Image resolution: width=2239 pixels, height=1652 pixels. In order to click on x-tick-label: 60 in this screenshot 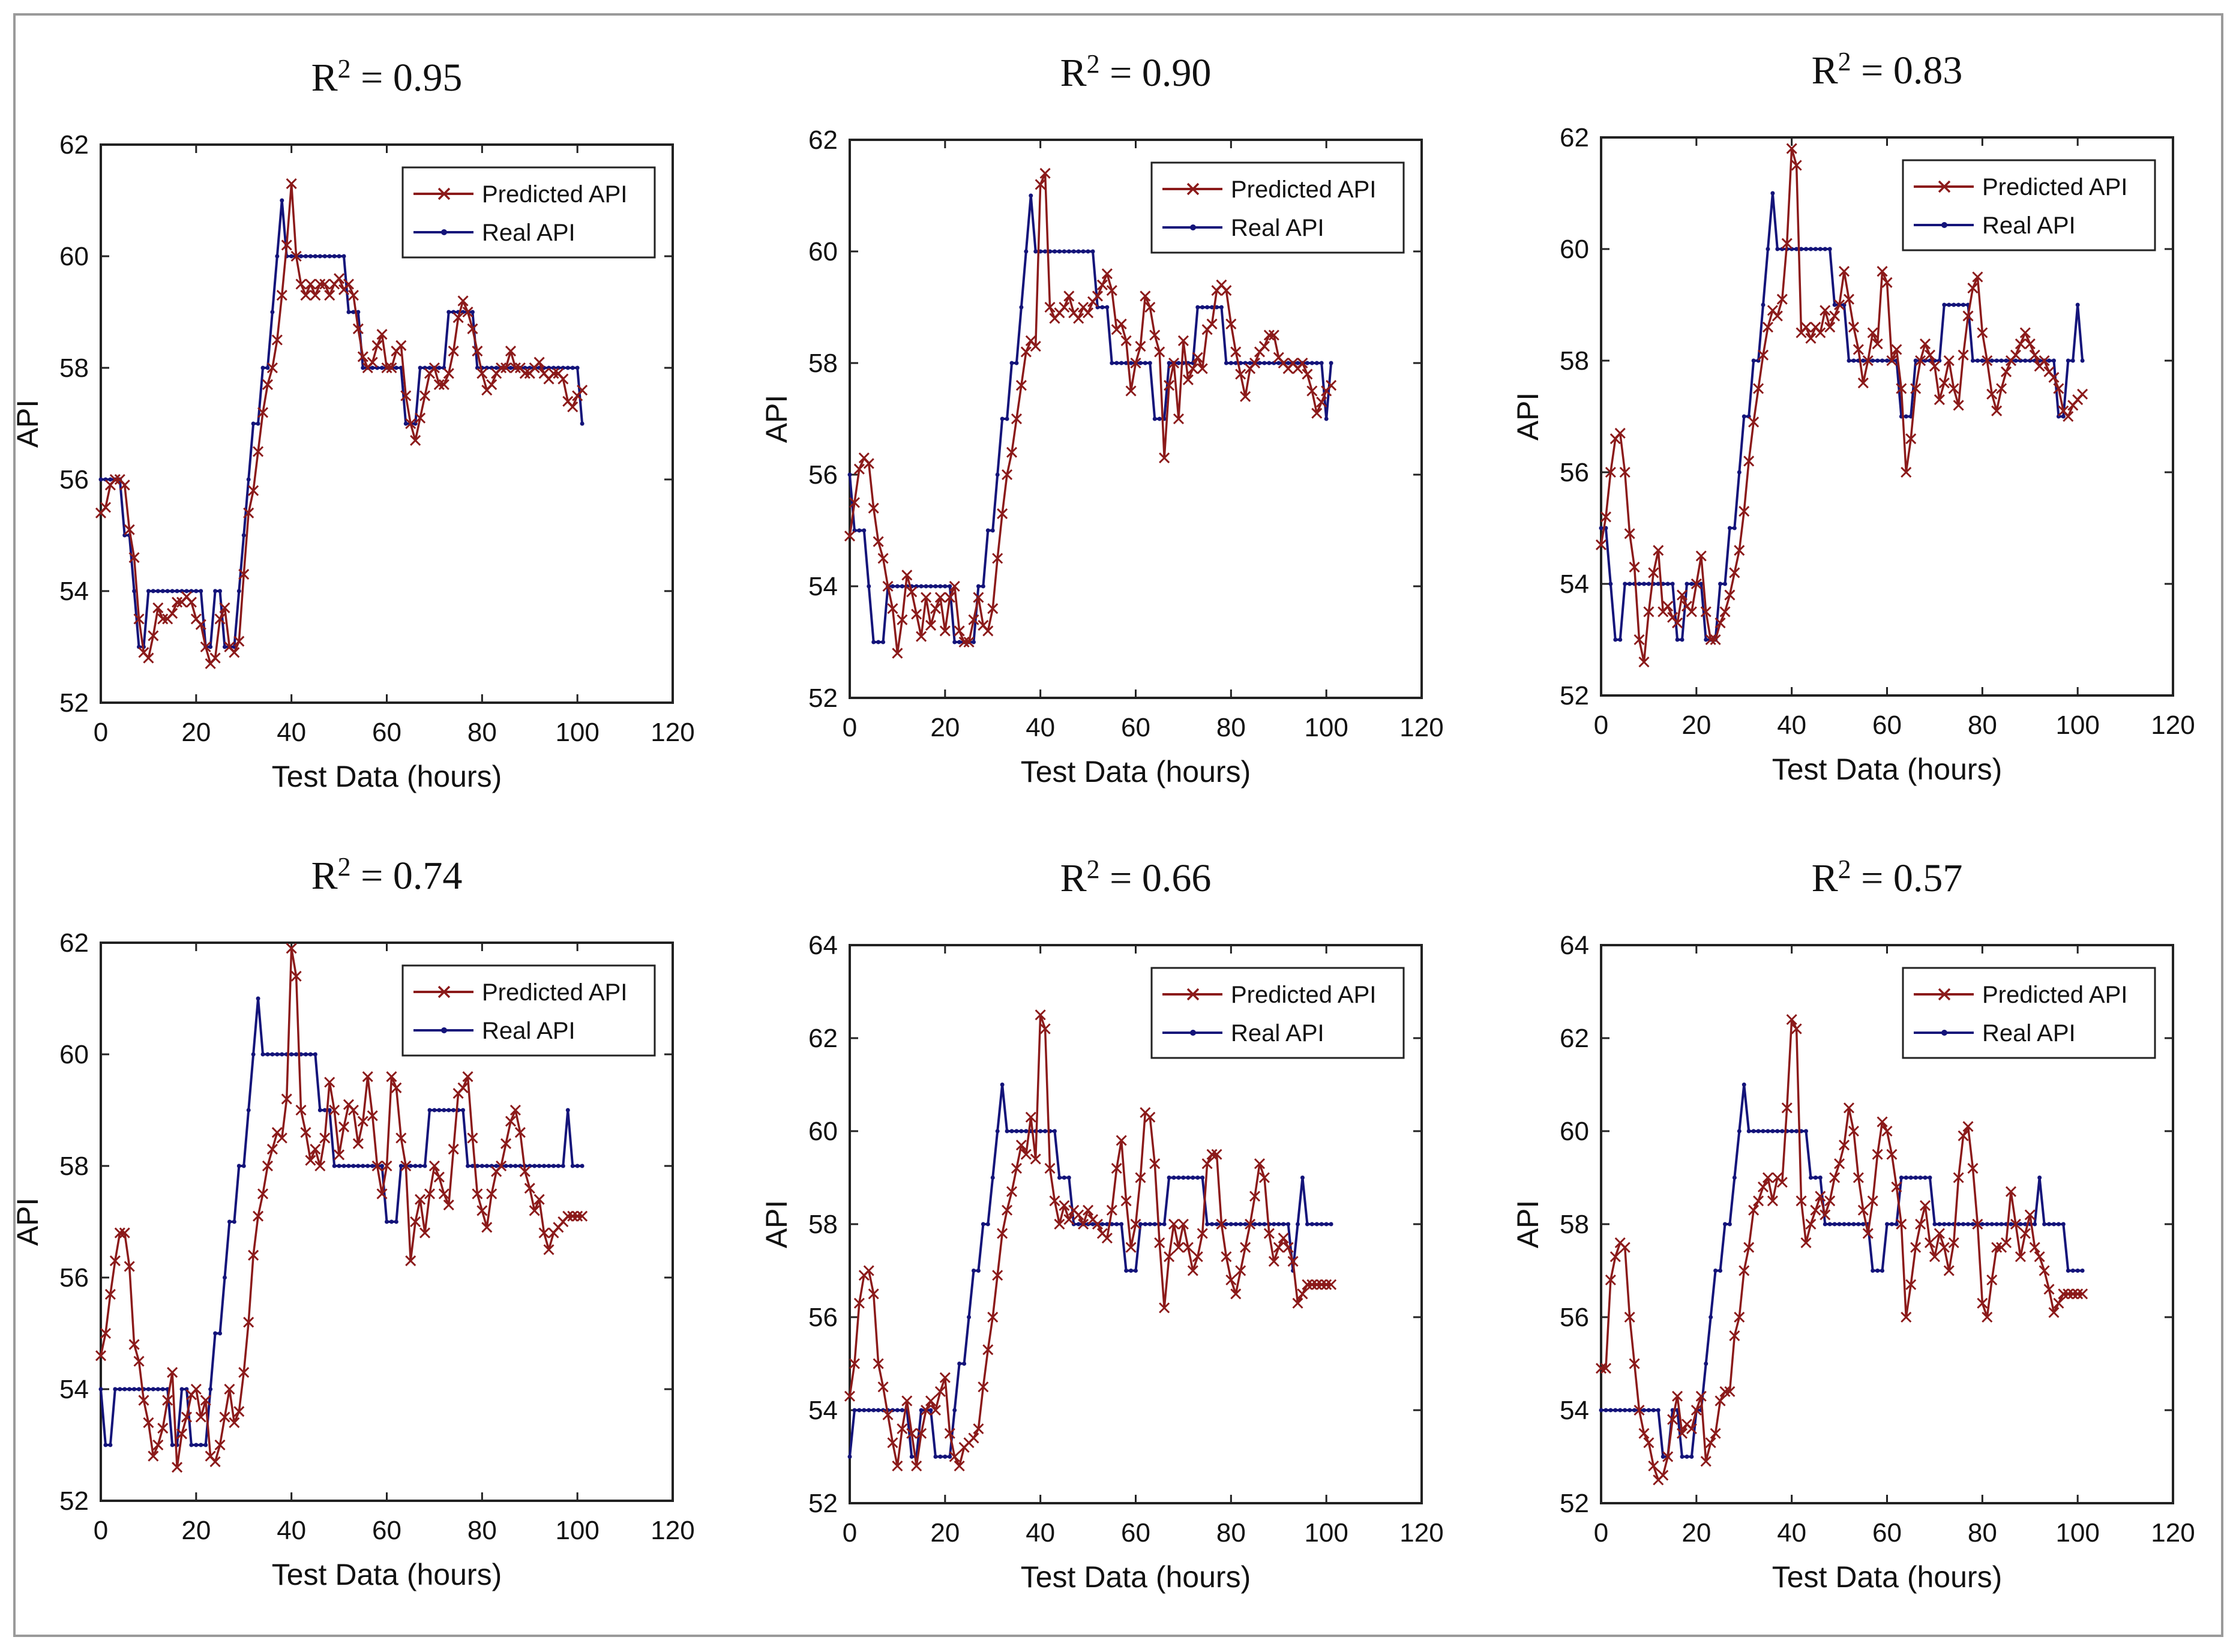, I will do `click(386, 732)`.